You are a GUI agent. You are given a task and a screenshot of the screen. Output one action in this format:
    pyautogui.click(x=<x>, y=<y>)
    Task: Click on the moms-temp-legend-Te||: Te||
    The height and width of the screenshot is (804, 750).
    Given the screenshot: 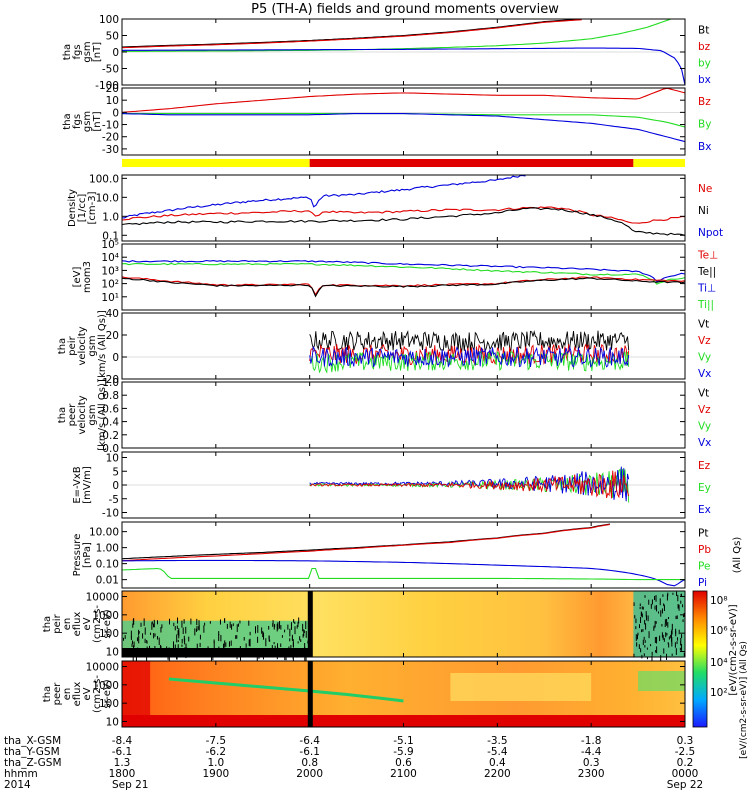 What is the action you would take?
    pyautogui.click(x=706, y=272)
    